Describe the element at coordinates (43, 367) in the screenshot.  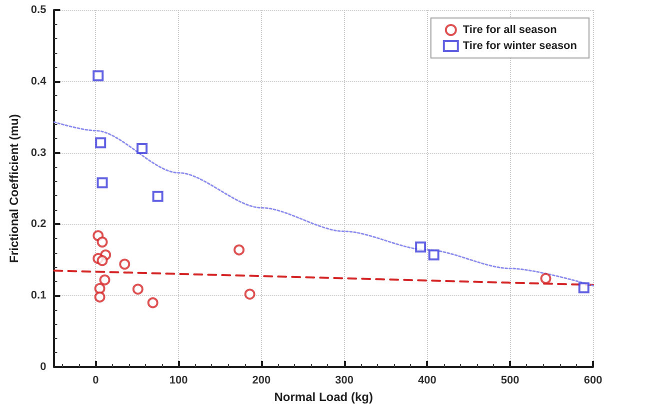
I see `y-tick-label: 0` at that location.